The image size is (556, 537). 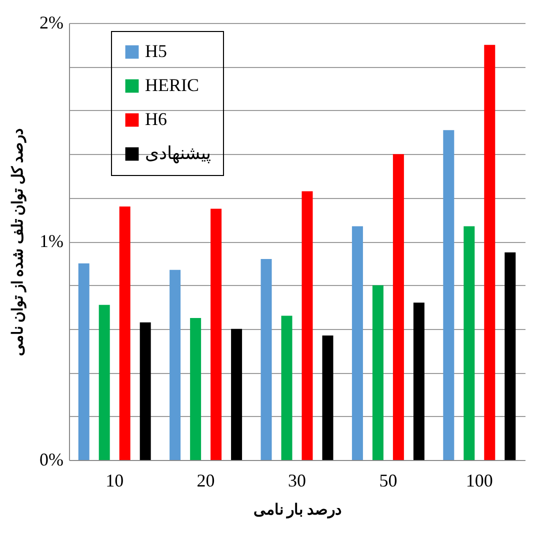 What do you see at coordinates (156, 51) in the screenshot?
I see `legend-label: H5` at bounding box center [156, 51].